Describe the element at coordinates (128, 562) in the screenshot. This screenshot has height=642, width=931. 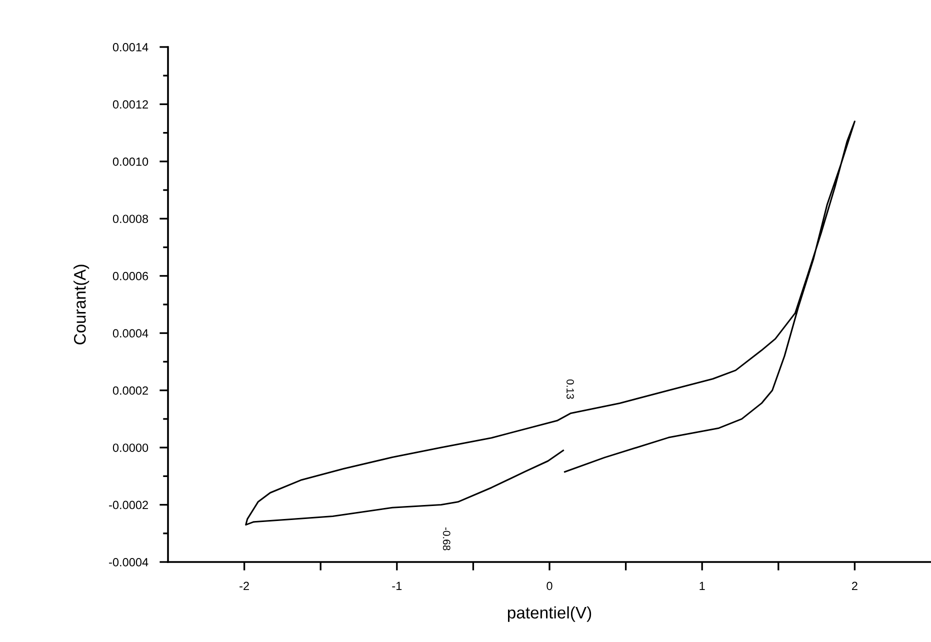
I see `y-tick-label: -0.0004` at that location.